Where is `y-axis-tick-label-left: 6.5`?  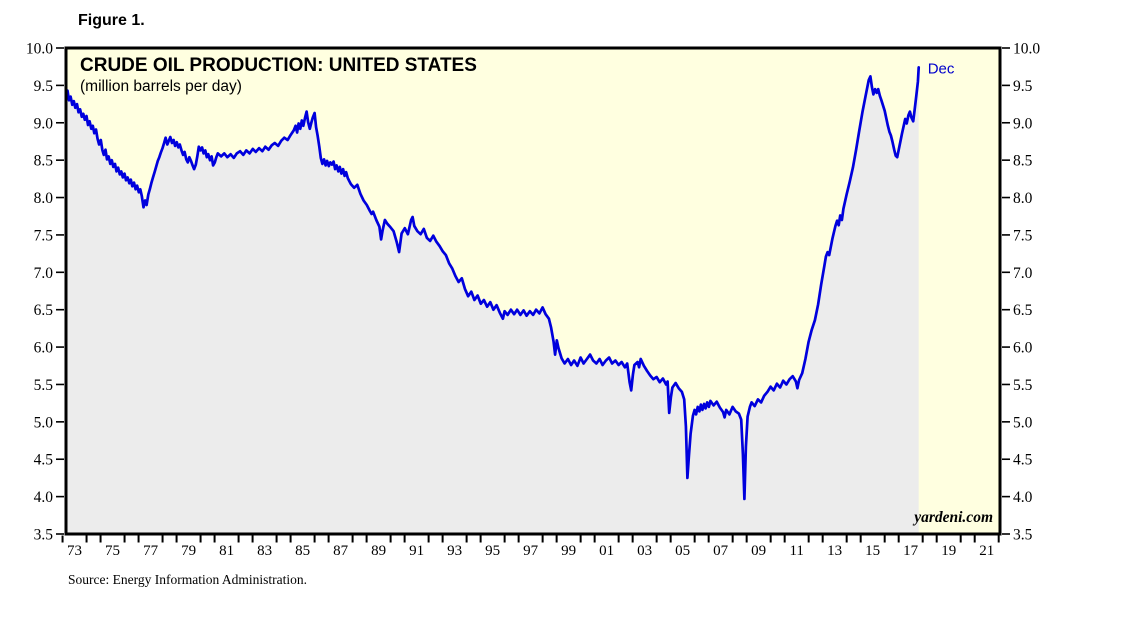
y-axis-tick-label-left: 6.5 is located at coordinates (44, 310).